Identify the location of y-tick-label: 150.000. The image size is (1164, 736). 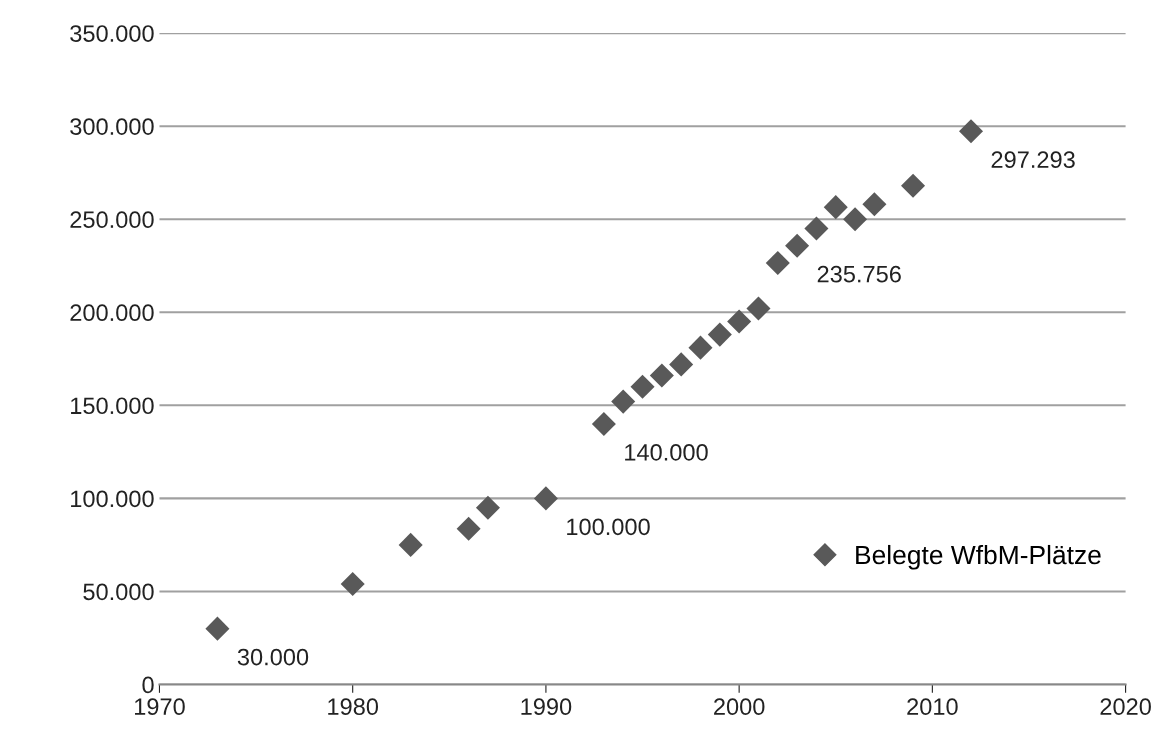
(112, 406).